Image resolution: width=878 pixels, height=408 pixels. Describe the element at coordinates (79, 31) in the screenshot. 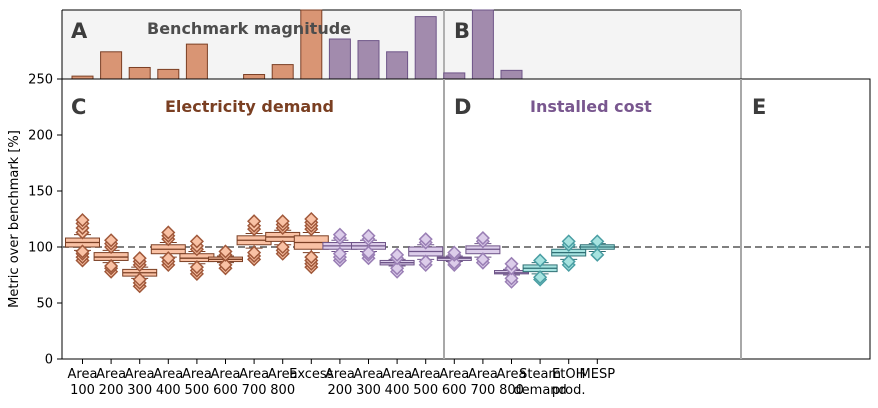

I see `panel-letter-a: A` at that location.